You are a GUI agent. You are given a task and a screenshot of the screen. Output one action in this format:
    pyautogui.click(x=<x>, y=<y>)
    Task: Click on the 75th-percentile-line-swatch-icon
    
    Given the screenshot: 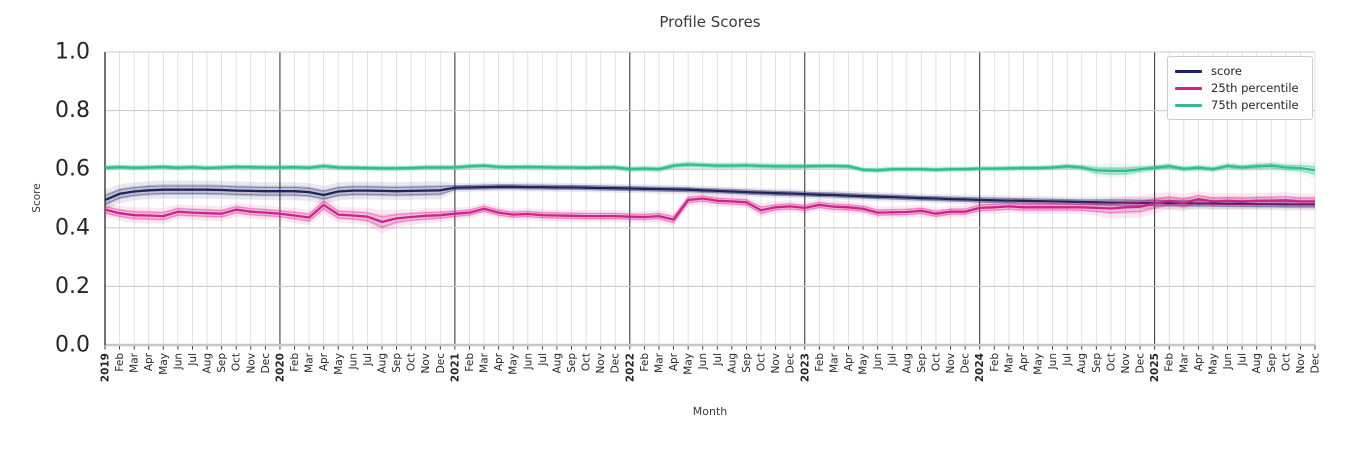 What is the action you would take?
    pyautogui.click(x=1188, y=105)
    